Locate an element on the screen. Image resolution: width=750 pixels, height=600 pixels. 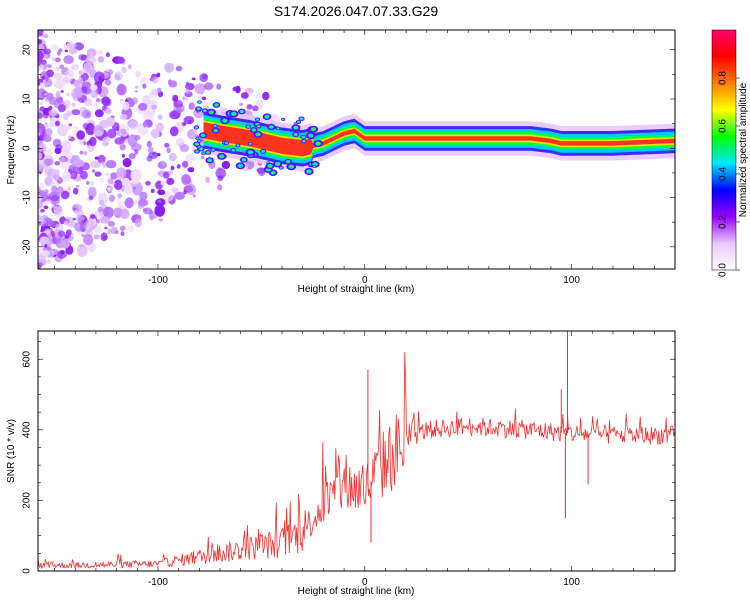
colorbar-label: Normalized spectral amplitude is located at coordinates (743, 149).